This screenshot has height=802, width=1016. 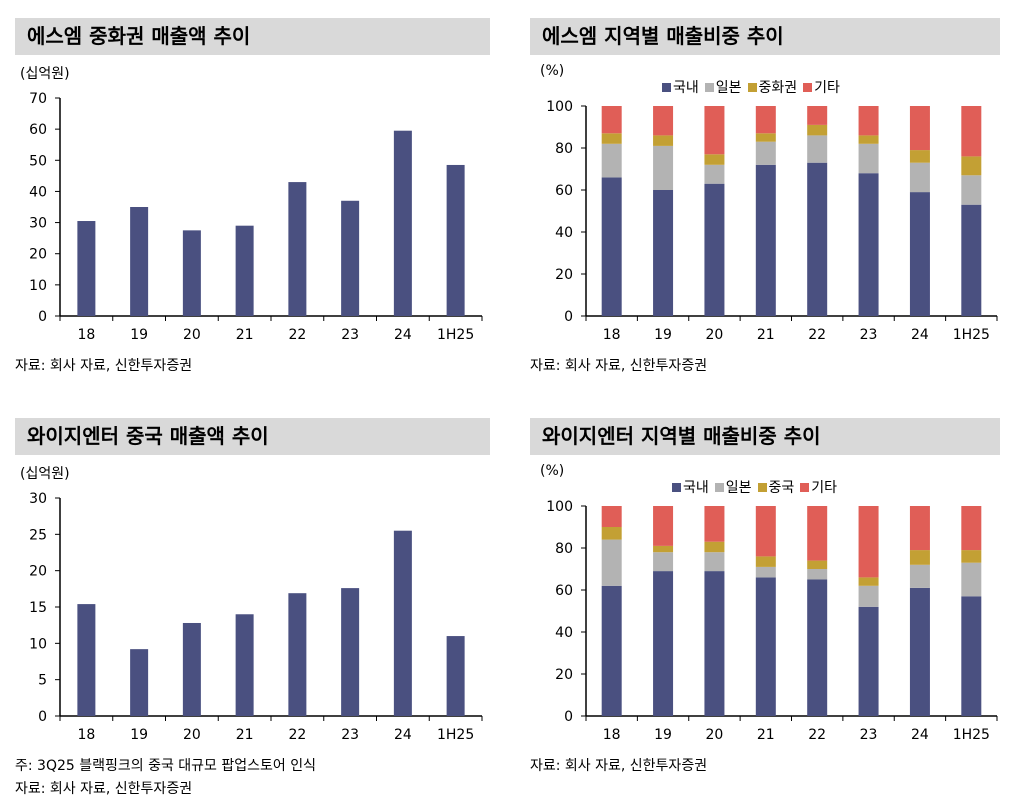 I want to click on chart-2-x-tick-label: 23, so click(x=869, y=335).